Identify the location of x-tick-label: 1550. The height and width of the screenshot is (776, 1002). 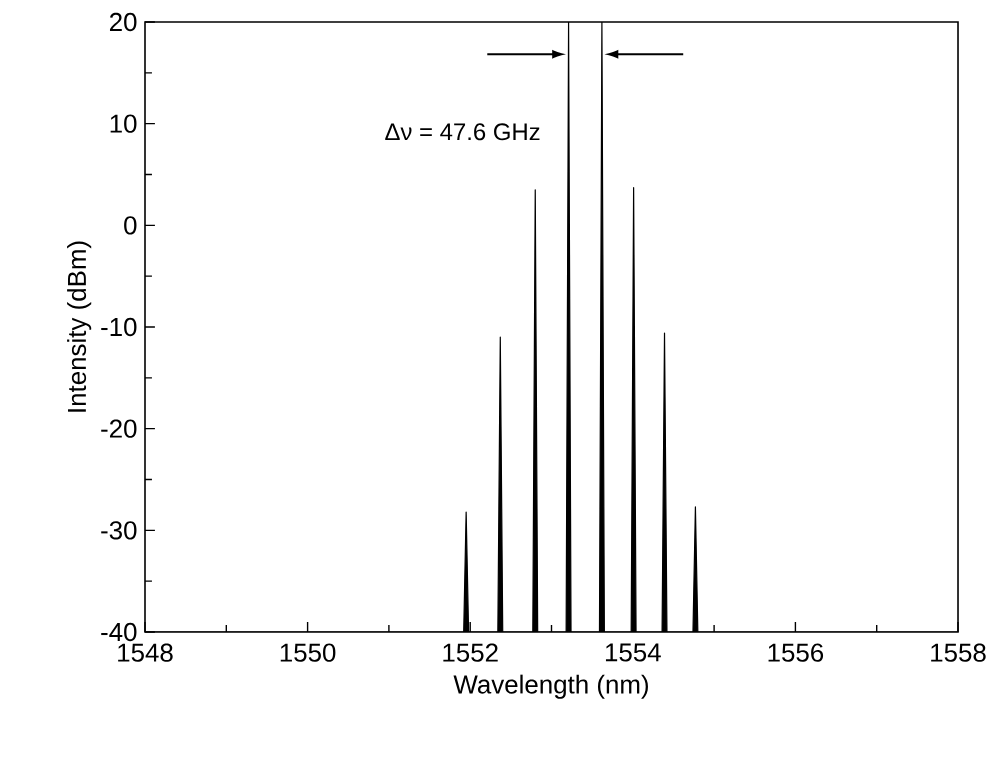
(308, 652).